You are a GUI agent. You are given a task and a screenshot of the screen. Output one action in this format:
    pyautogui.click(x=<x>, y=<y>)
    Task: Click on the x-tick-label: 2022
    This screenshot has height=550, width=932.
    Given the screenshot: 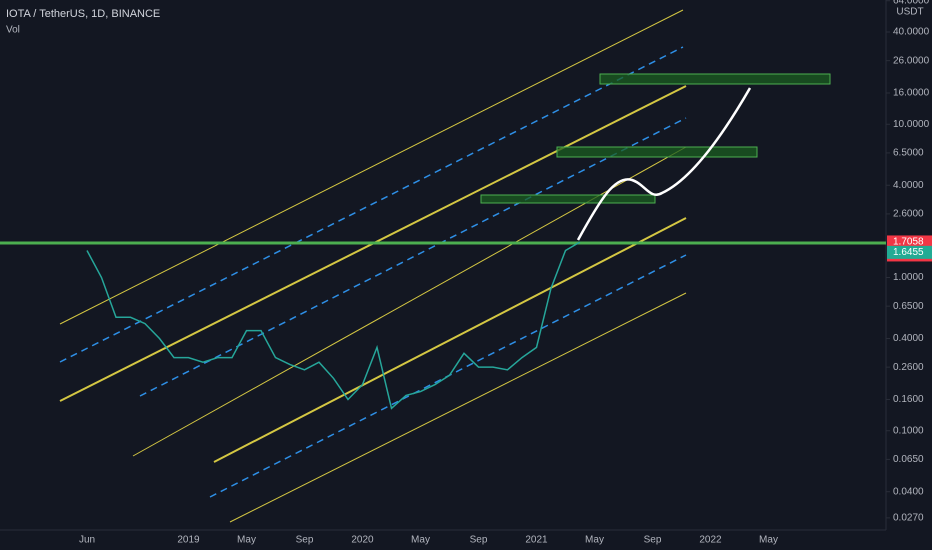 What is the action you would take?
    pyautogui.click(x=710, y=540)
    